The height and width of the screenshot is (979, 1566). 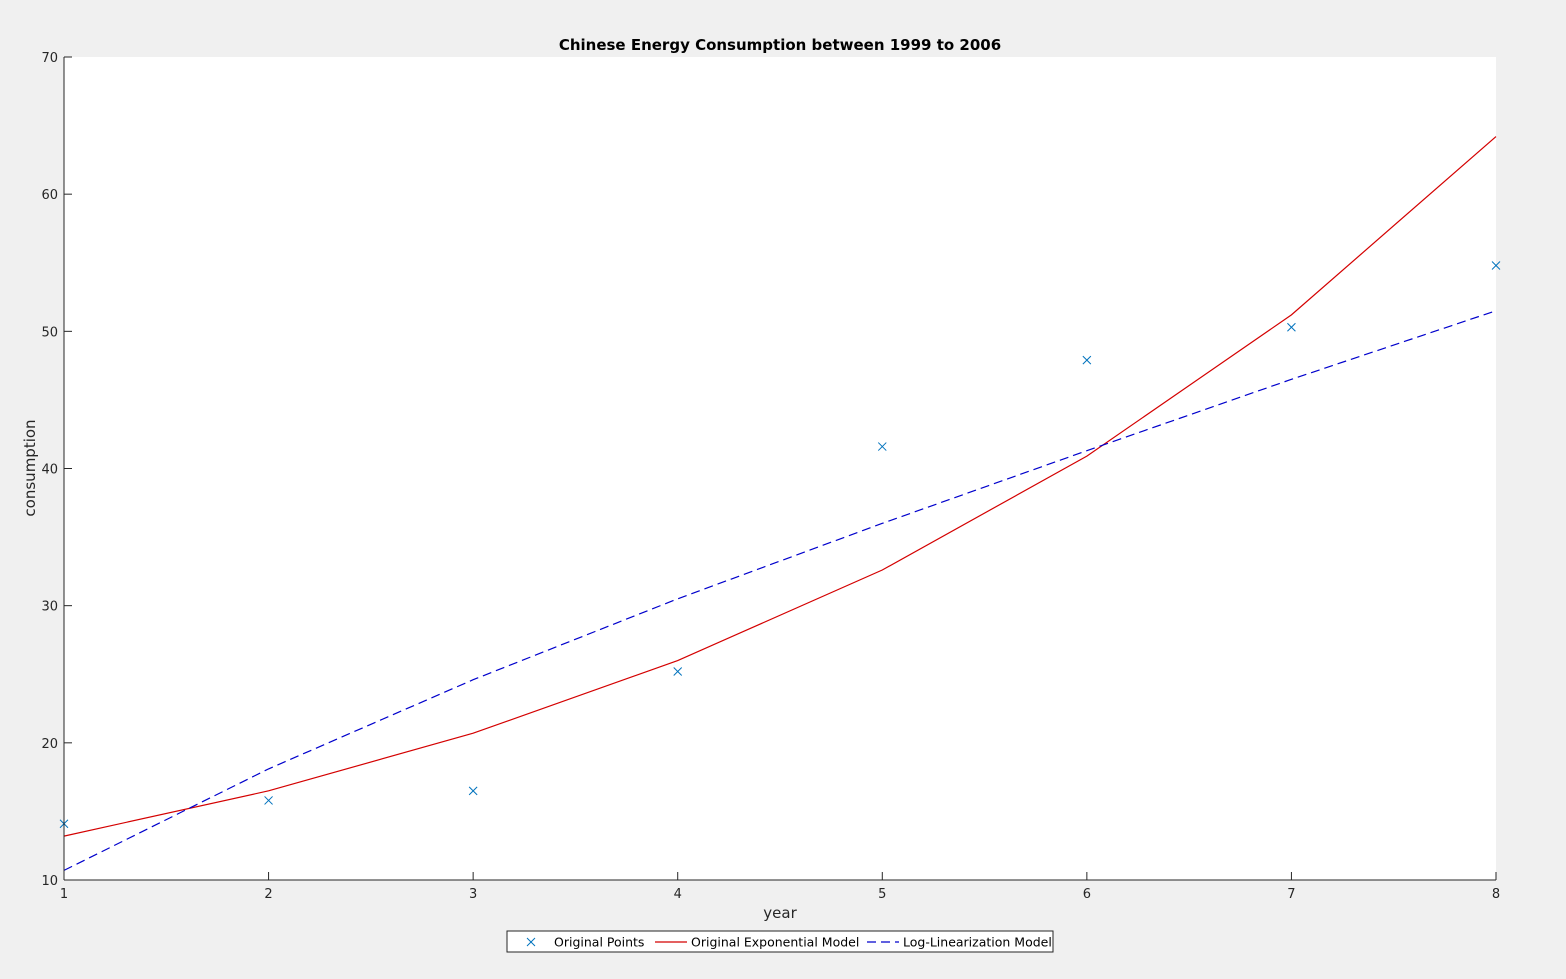 I want to click on y-tick-label: 10, so click(x=49, y=881).